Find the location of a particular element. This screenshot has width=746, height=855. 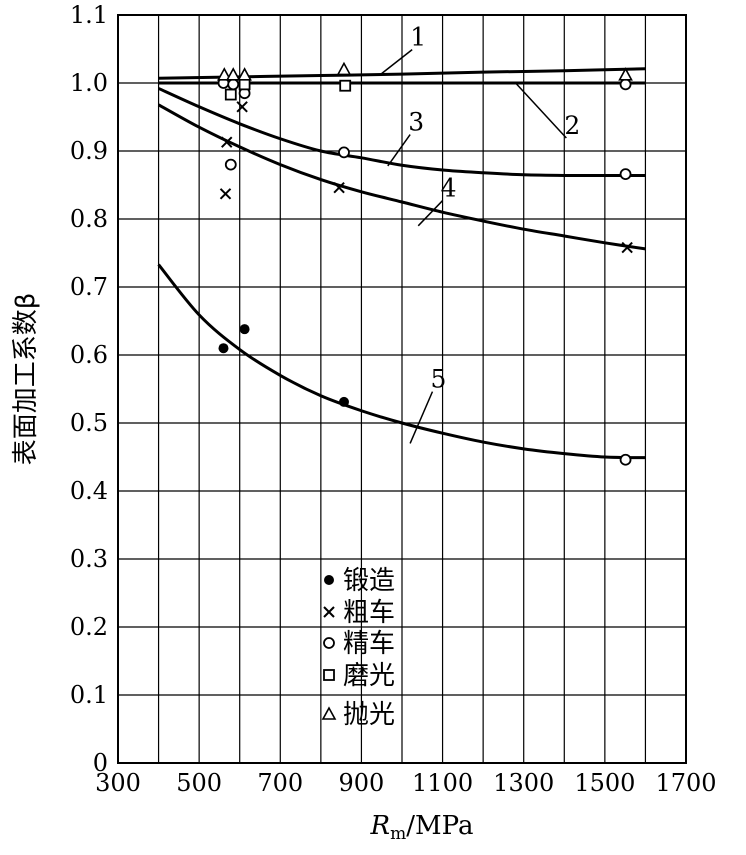

y-tick-label: 1.0 is located at coordinates (89, 83).